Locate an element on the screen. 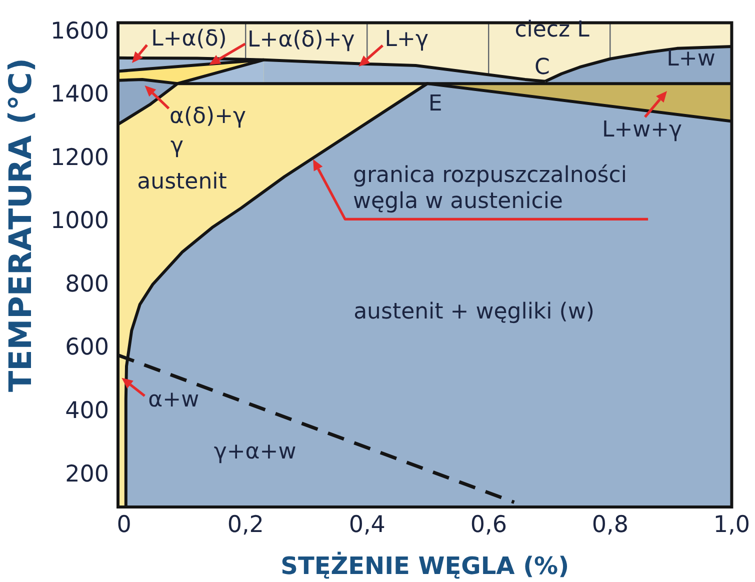  annotation: γ is located at coordinates (177, 146).